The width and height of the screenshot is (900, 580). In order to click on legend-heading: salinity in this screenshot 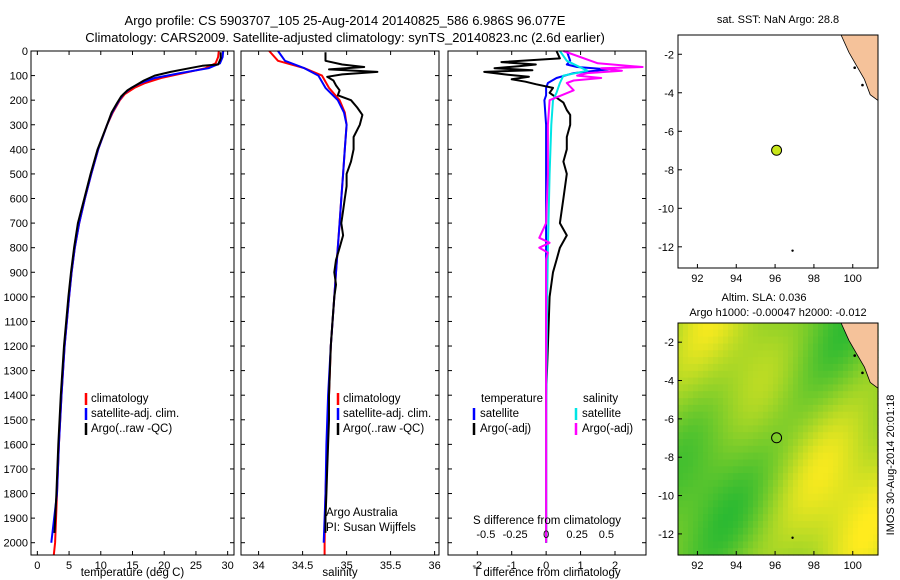, I will do `click(600, 399)`.